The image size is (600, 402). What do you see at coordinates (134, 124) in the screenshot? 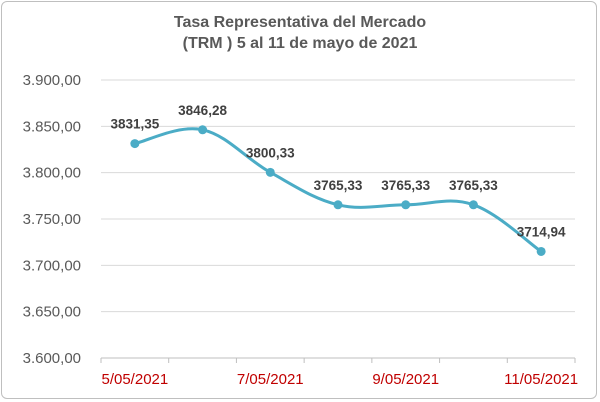
I see `data-label: 3831,35` at bounding box center [134, 124].